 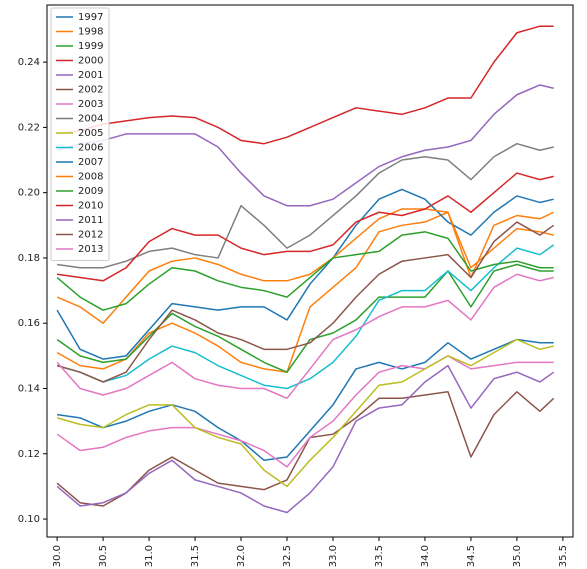 I want to click on legend-label: 2001, so click(x=90, y=75).